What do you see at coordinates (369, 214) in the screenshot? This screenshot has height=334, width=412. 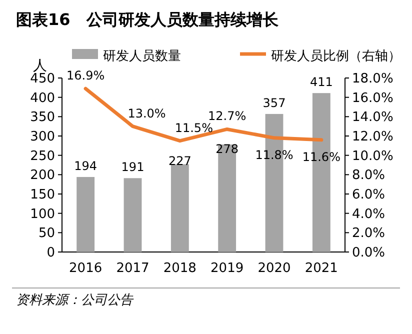 I see `y2-tick-label: 4.0%` at bounding box center [369, 214].